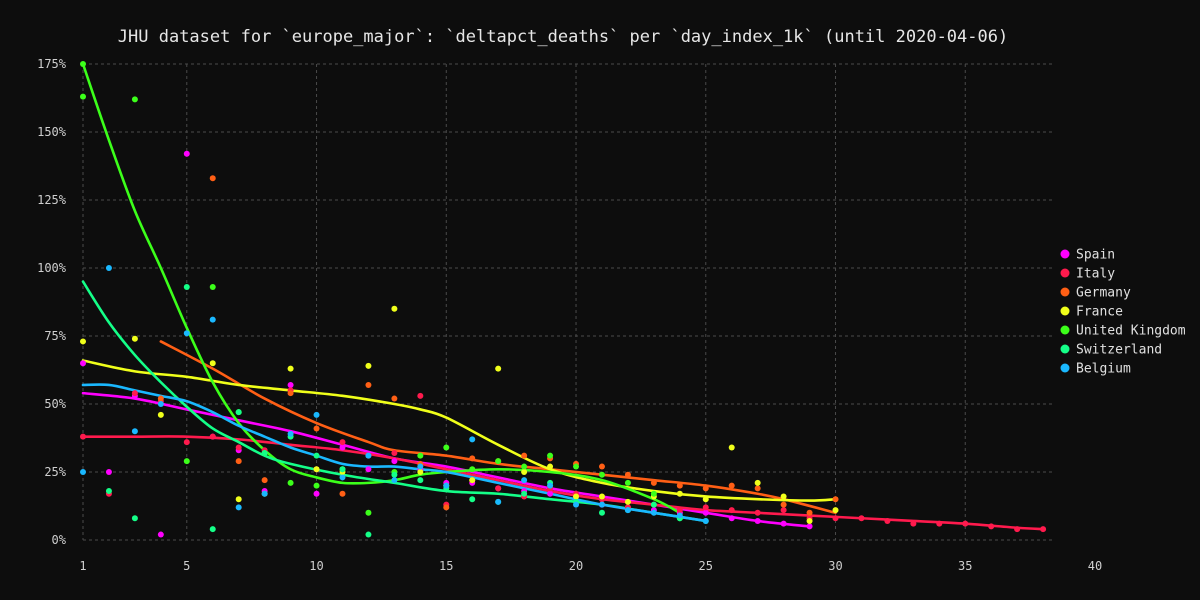 Image resolution: width=1200 pixels, height=600 pixels. Describe the element at coordinates (563, 483) in the screenshot. I see `trend-line-italy` at that location.